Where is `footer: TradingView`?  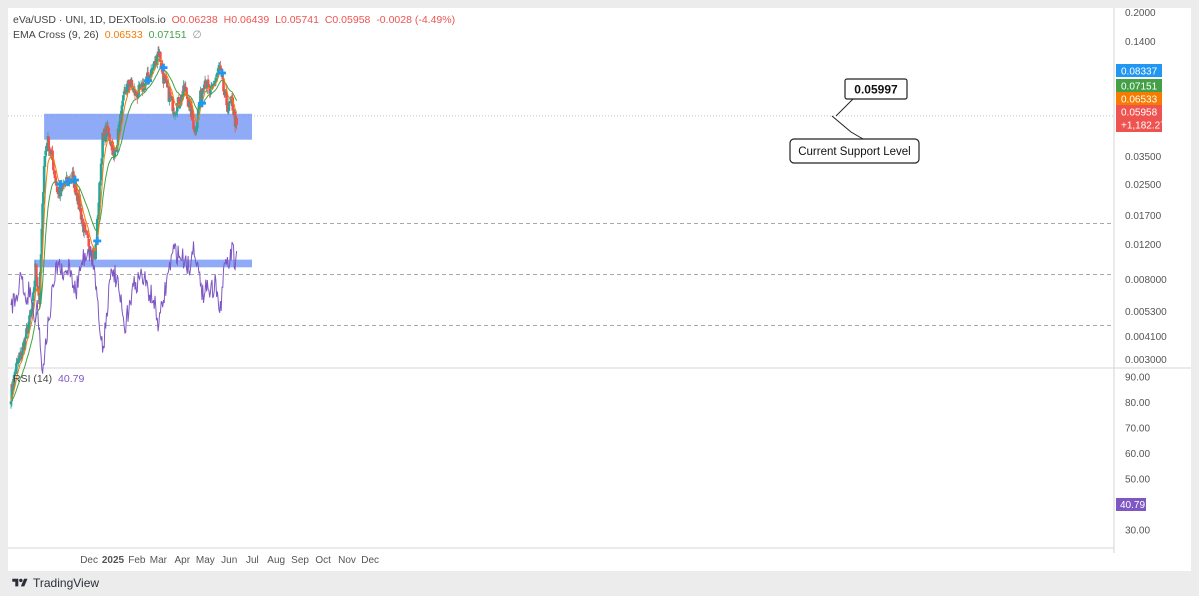
footer: TradingView is located at coordinates (55, 583).